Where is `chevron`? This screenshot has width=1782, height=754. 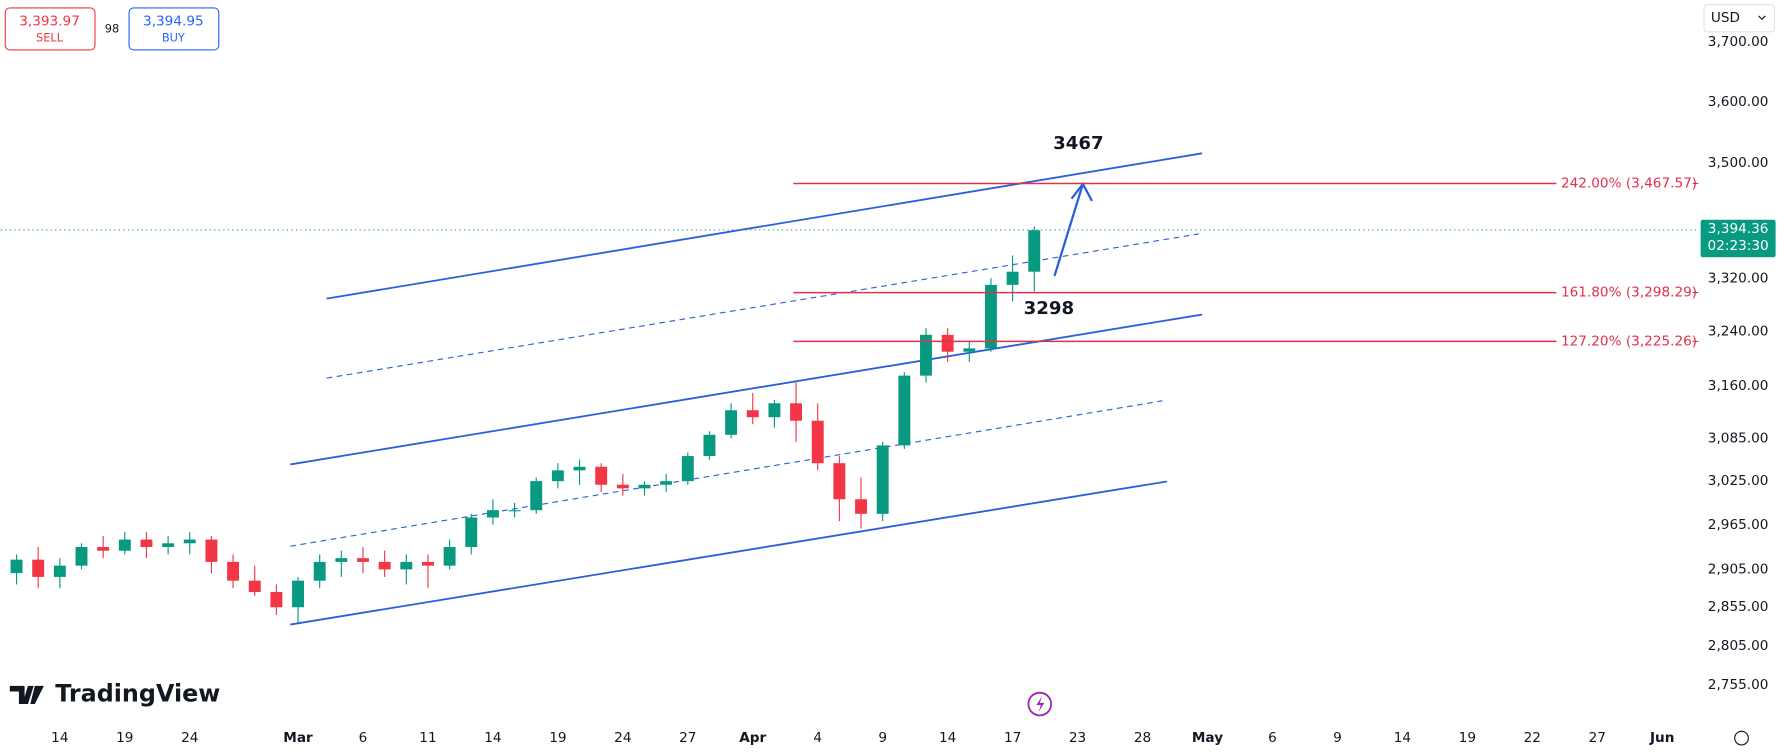 chevron is located at coordinates (1762, 18).